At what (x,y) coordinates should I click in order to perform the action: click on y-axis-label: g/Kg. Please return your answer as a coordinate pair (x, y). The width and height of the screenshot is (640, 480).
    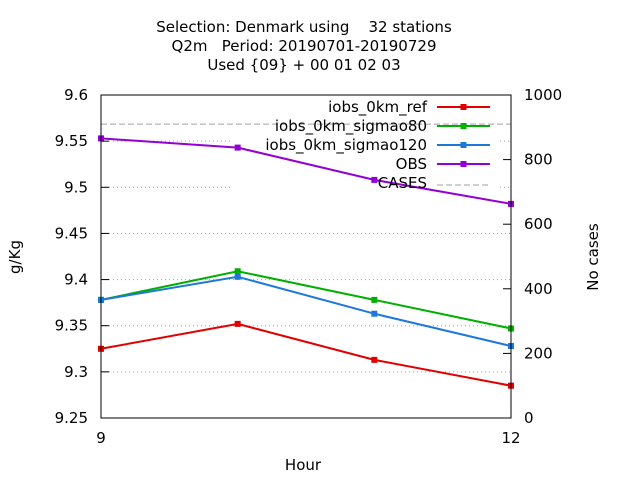
    Looking at the image, I should click on (15, 257).